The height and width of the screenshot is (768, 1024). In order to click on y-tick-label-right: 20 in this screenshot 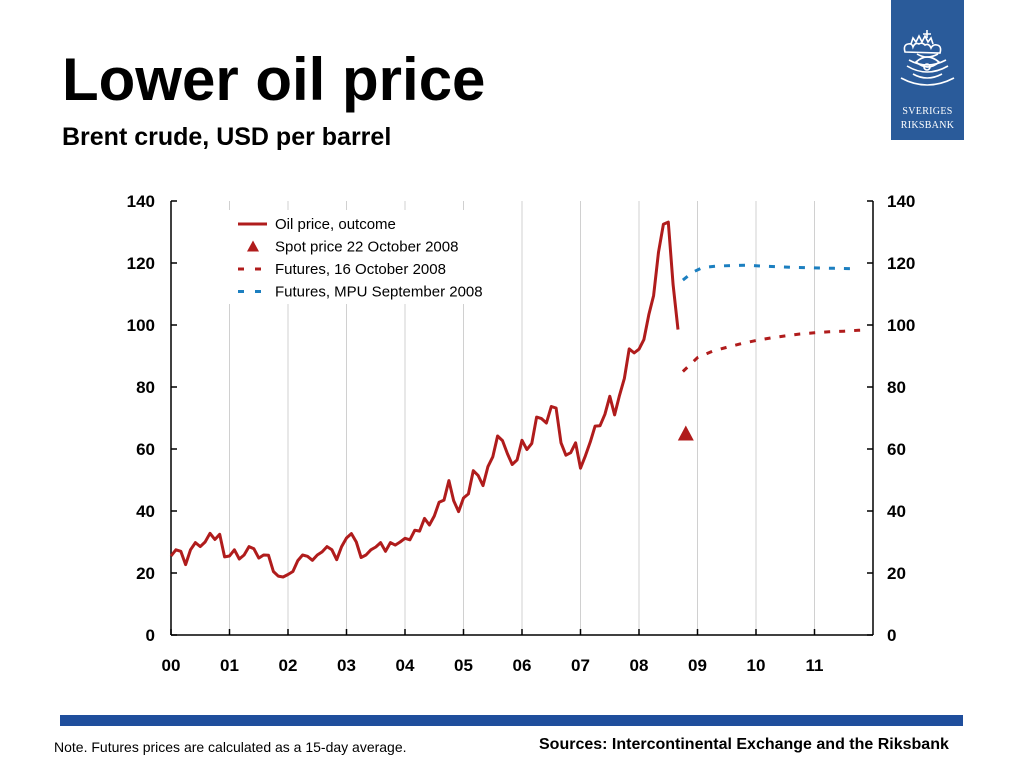, I will do `click(896, 573)`.